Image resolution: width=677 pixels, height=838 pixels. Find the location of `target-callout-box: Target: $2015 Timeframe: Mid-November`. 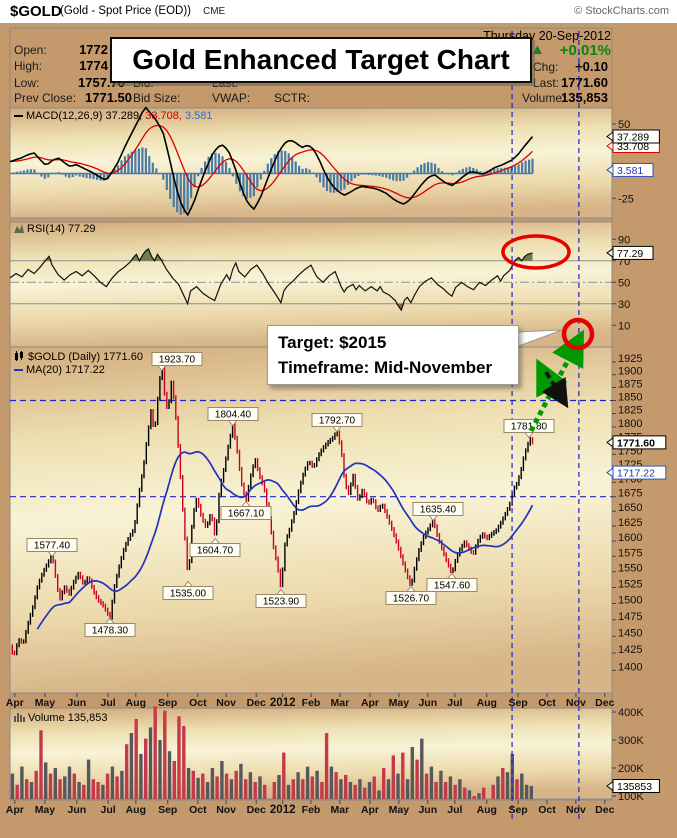

target-callout-box: Target: $2015 Timeframe: Mid-November is located at coordinates (393, 355).